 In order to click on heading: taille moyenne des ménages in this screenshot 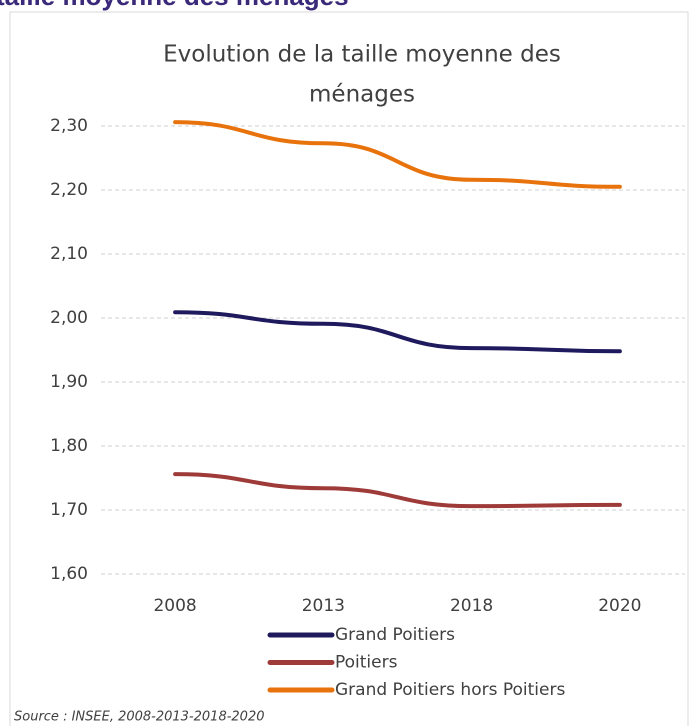, I will do `click(174, 5)`.